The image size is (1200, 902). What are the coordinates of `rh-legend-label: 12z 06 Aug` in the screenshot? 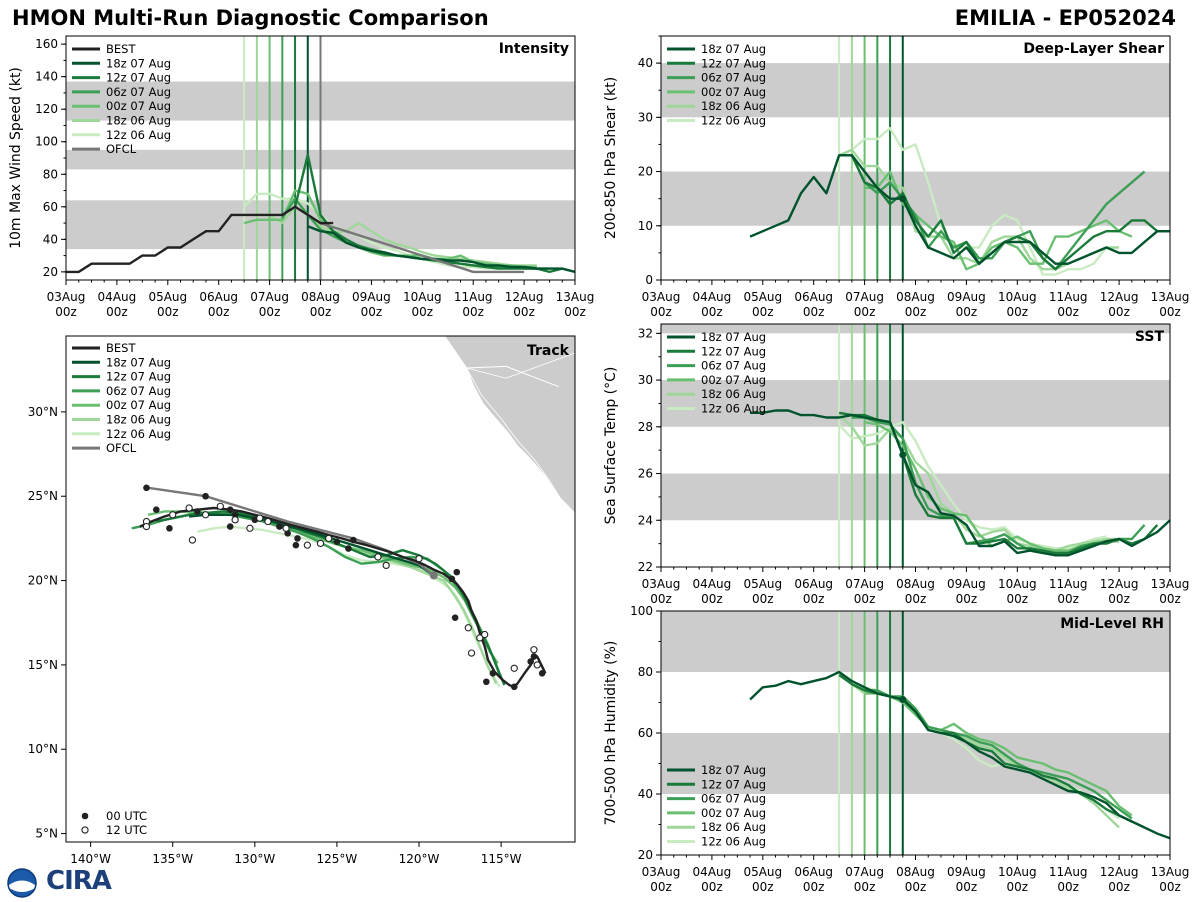 It's located at (733, 842).